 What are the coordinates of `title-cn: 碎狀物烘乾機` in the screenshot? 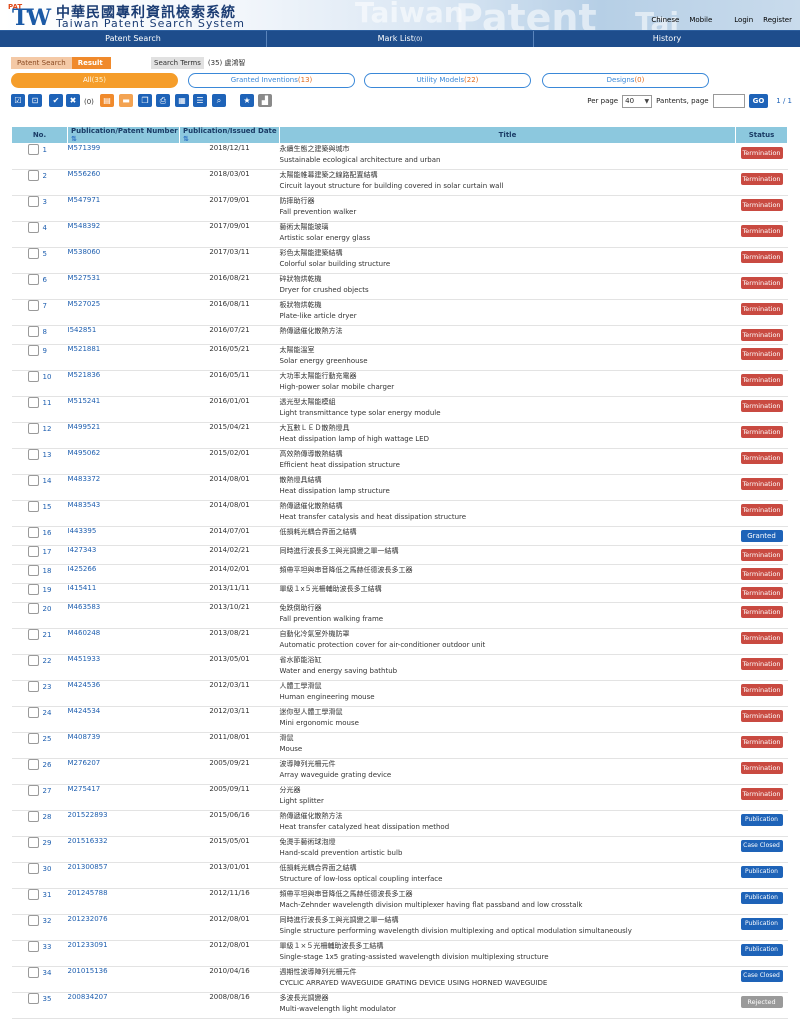 It's located at (300, 279).